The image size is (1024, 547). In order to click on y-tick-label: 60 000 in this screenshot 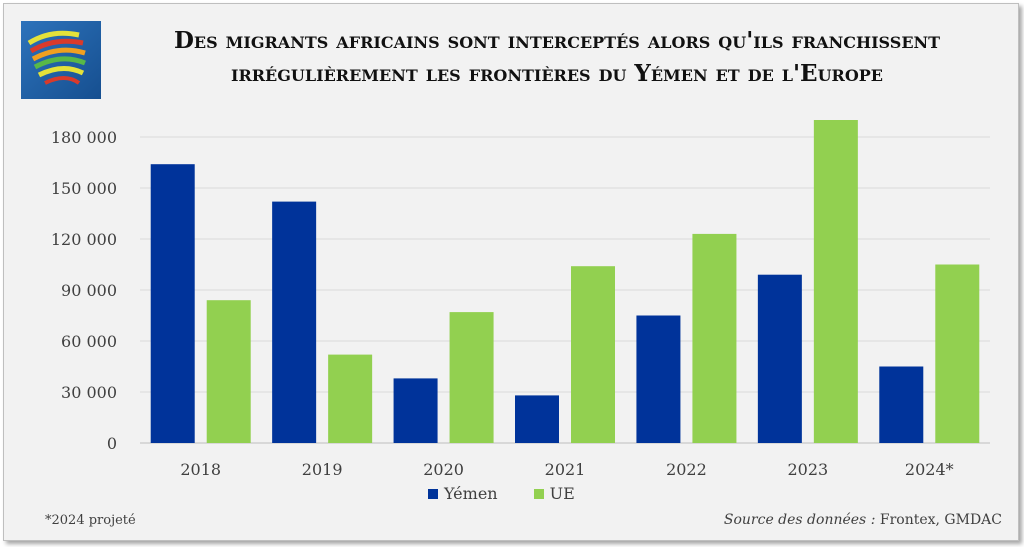, I will do `click(89, 341)`.